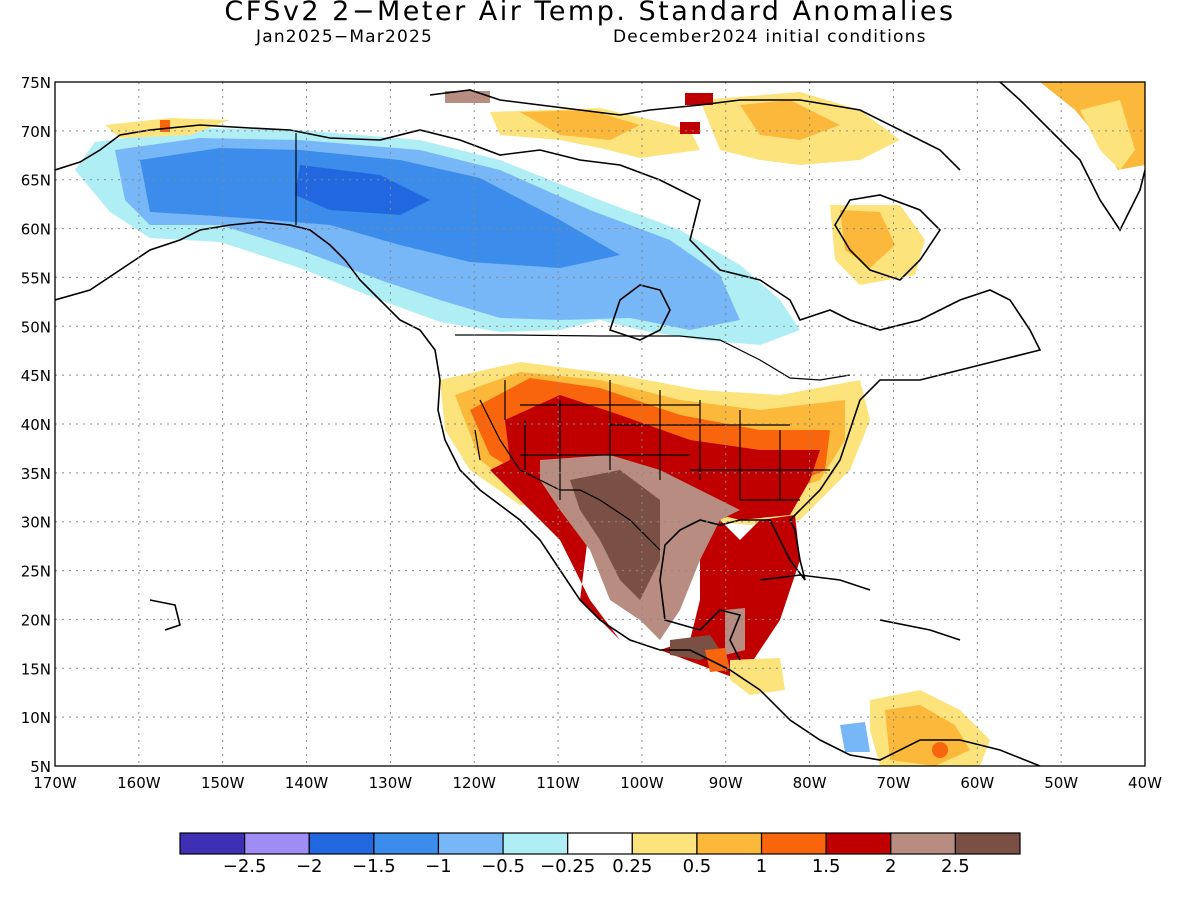 This screenshot has height=900, width=1200. Describe the element at coordinates (391, 783) in the screenshot. I see `lon-tick-label: 130W` at that location.